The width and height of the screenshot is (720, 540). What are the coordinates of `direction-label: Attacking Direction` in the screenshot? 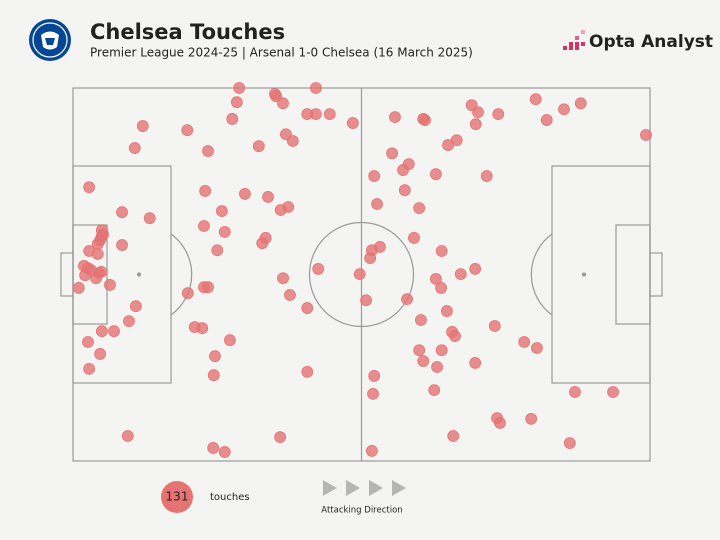 It's located at (361, 511).